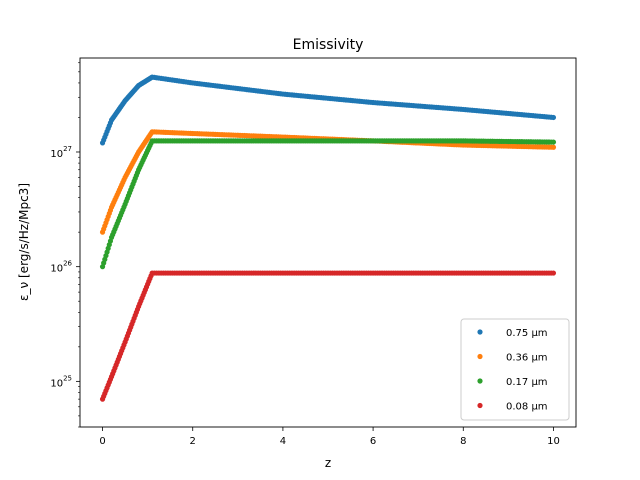  I want to click on legend-label: 0.08 μm, so click(527, 407).